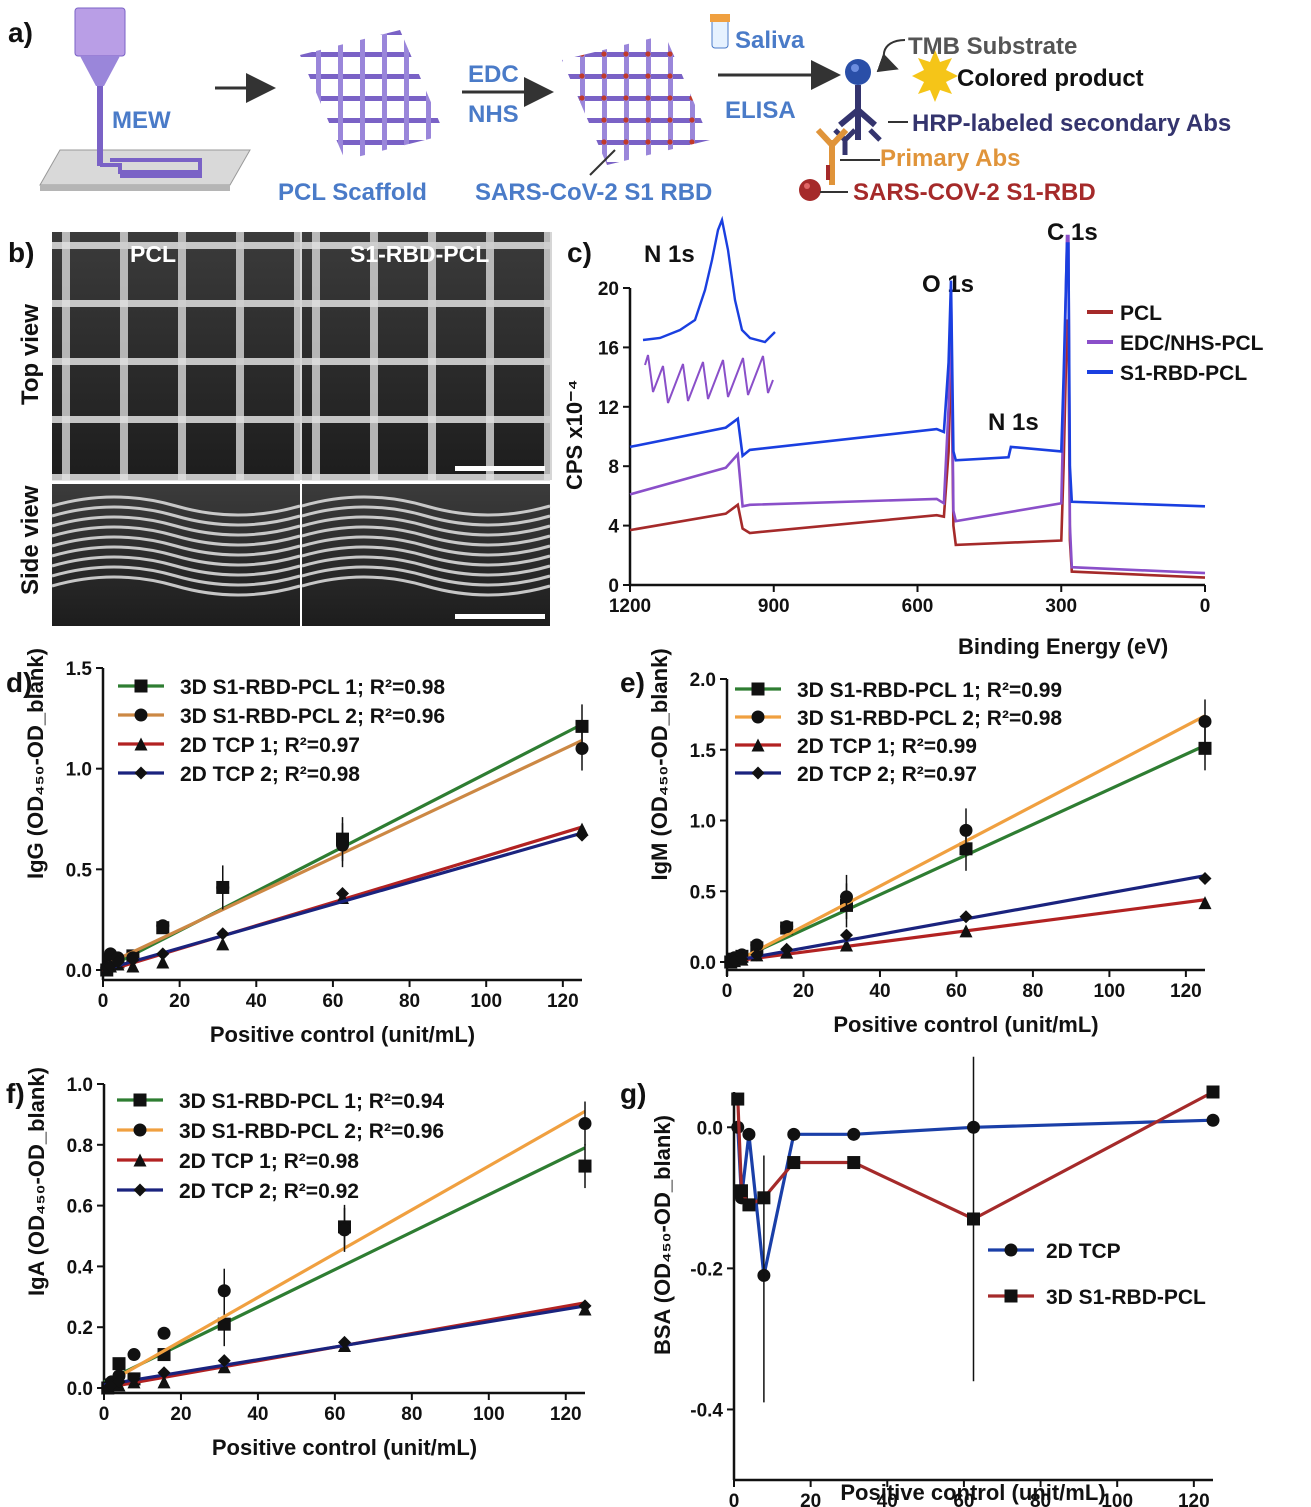 The height and width of the screenshot is (1507, 1311). Describe the element at coordinates (1050, 78) in the screenshot. I see `colored-product-label: Colored product` at that location.